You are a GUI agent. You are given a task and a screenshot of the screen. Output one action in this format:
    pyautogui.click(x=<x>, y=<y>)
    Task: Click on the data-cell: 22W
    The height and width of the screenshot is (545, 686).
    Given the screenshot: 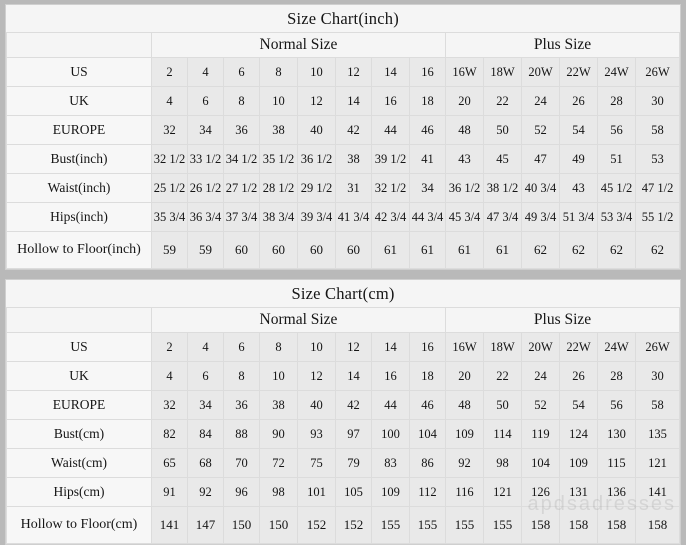 What is the action you would take?
    pyautogui.click(x=578, y=72)
    